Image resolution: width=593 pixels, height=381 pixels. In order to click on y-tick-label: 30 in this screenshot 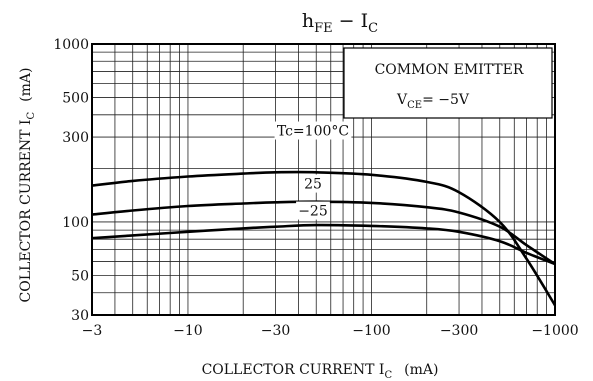, I will do `click(80, 316)`.